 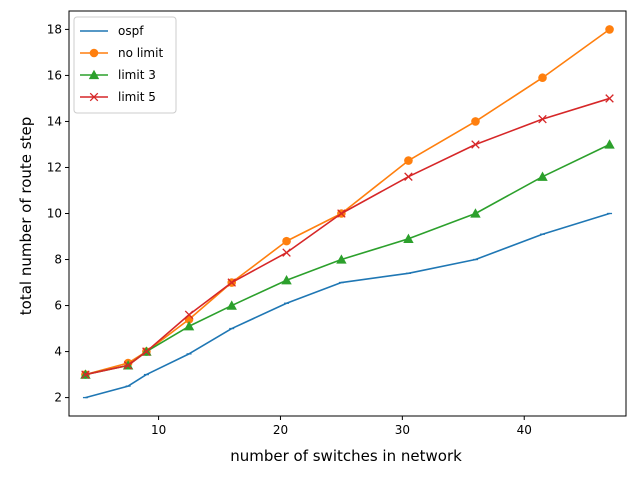 I want to click on legend-item: no limit, so click(x=121, y=53).